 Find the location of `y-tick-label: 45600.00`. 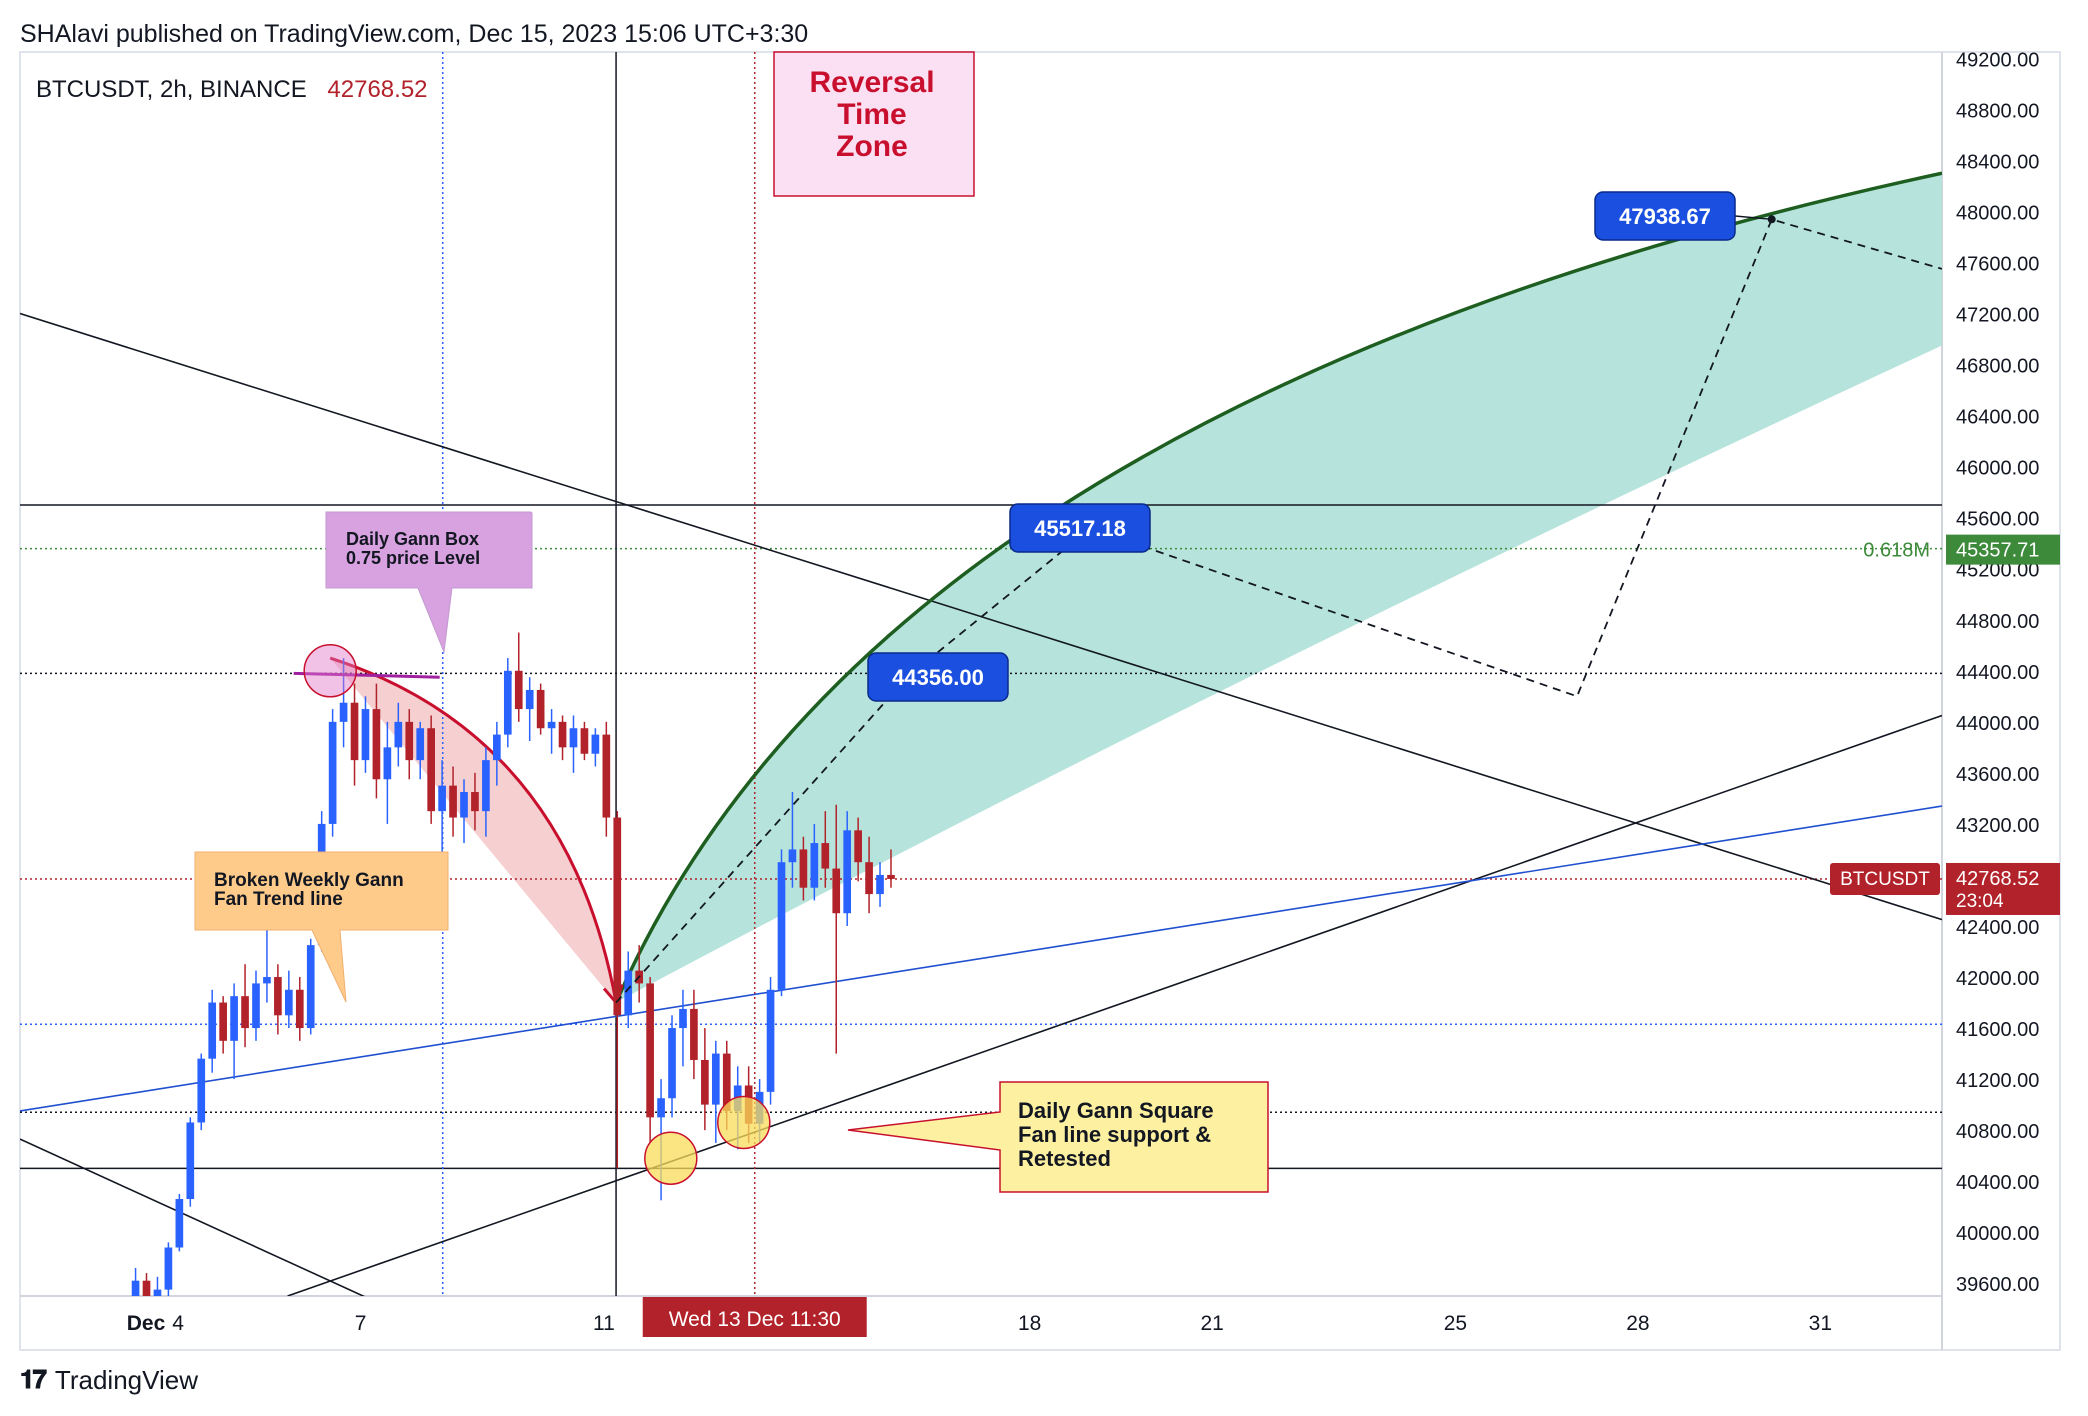

y-tick-label: 45600.00 is located at coordinates (1997, 520).